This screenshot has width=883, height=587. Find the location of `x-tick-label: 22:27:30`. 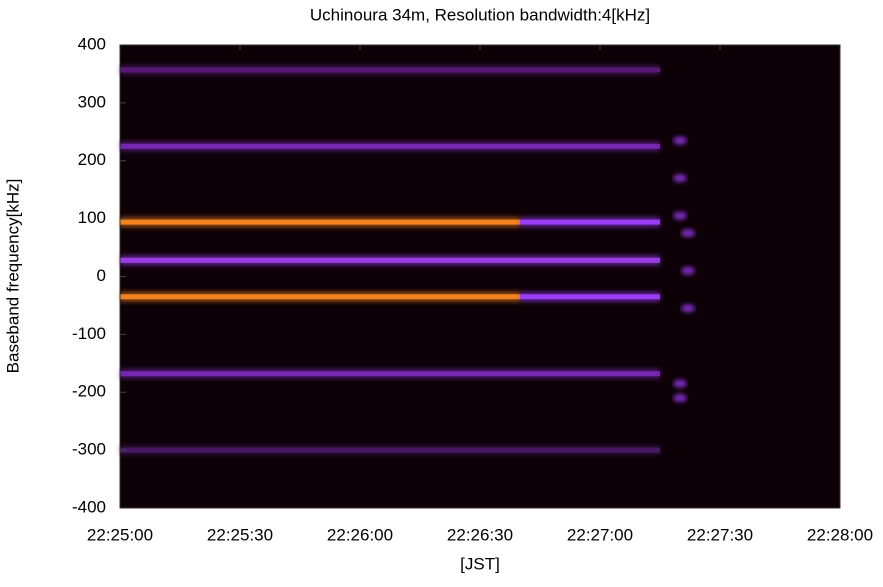

x-tick-label: 22:27:30 is located at coordinates (720, 534).